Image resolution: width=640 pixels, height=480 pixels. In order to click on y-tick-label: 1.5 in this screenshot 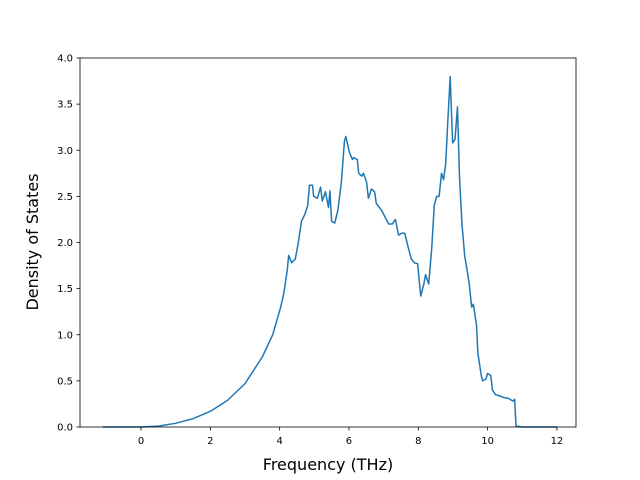, I will do `click(65, 289)`.